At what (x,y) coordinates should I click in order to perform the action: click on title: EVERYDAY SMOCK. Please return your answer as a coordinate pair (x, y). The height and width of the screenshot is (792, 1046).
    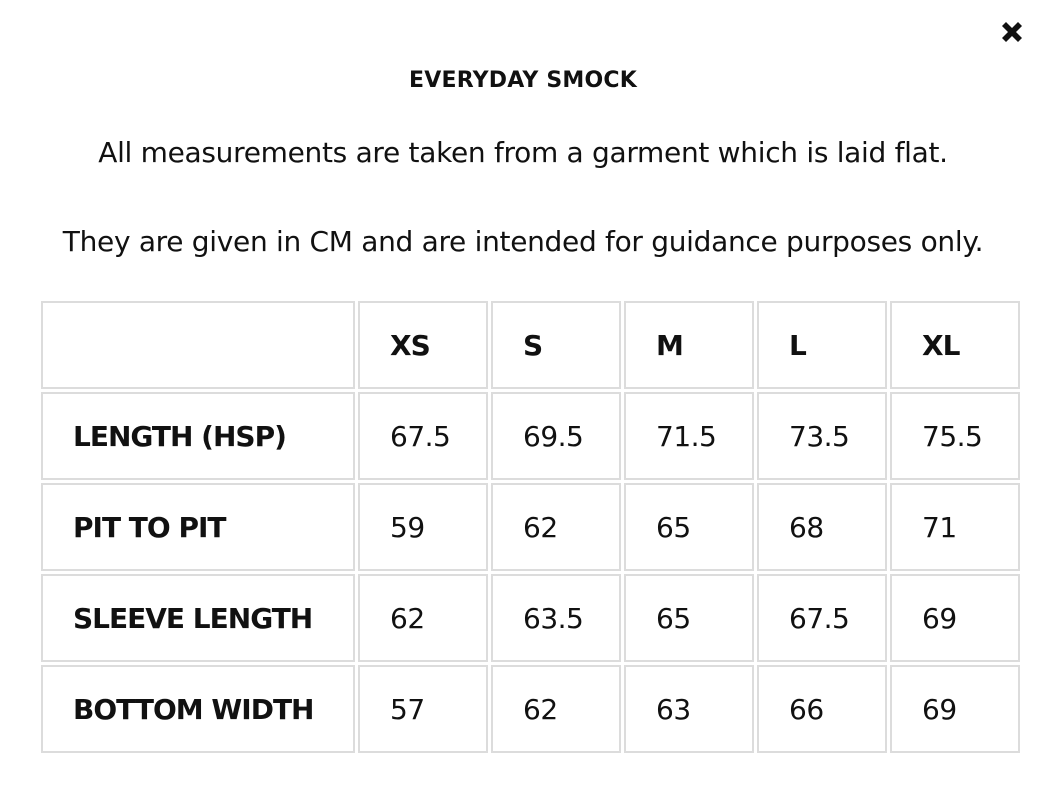
    Looking at the image, I should click on (523, 80).